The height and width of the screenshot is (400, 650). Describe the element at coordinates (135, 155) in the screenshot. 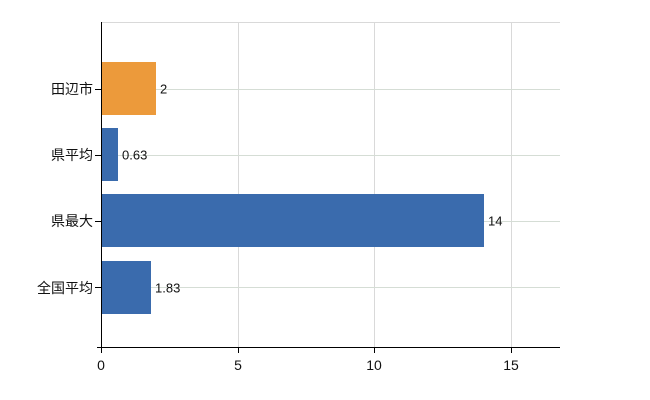

I see `bar-value-label: 0.63` at that location.